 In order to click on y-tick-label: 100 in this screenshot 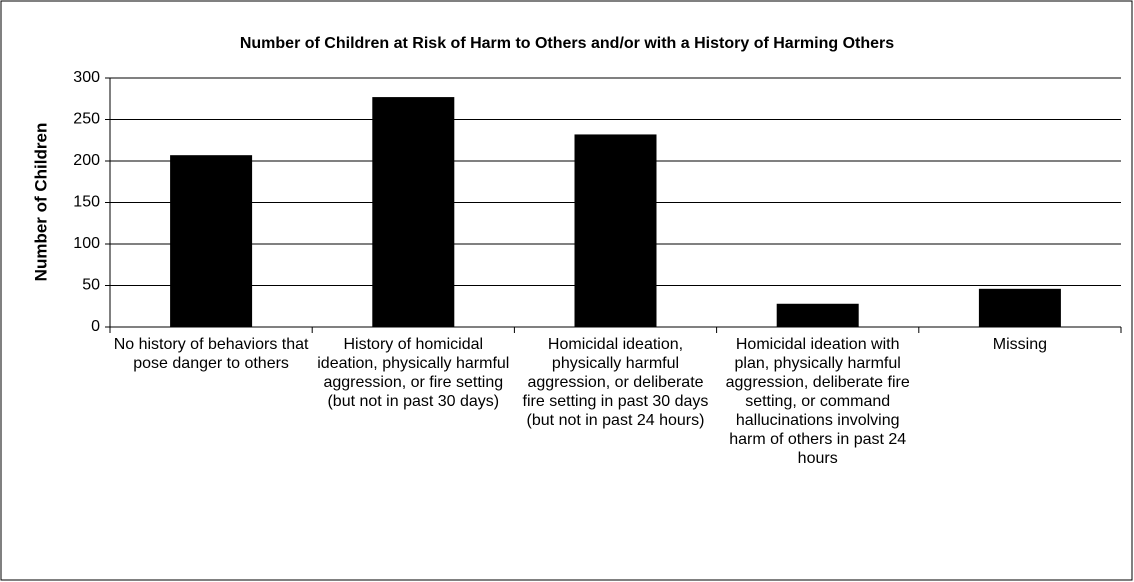, I will do `click(86, 243)`.